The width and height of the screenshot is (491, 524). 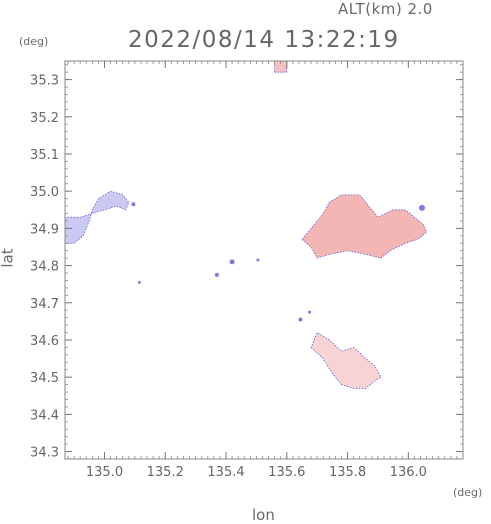 What do you see at coordinates (225, 472) in the screenshot?
I see `x-tick-label: 135.4` at bounding box center [225, 472].